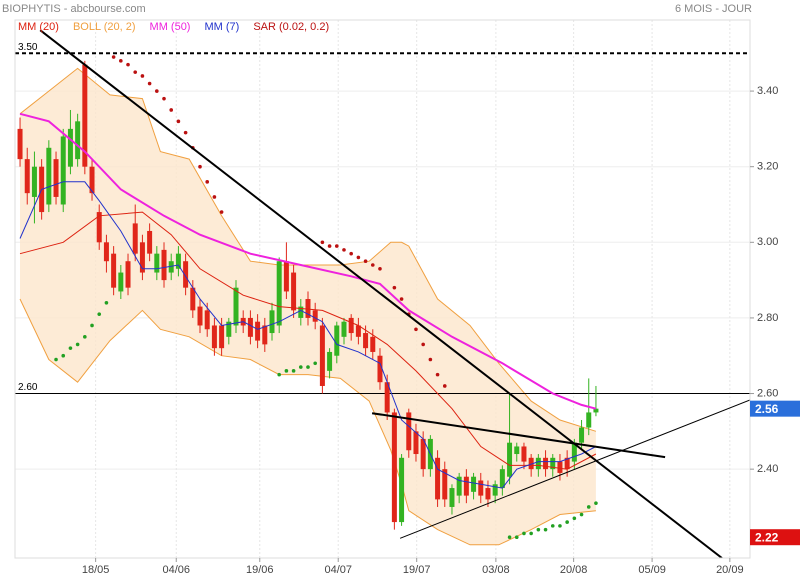  What do you see at coordinates (417, 570) in the screenshot?
I see `x-tick-label: 19/07` at bounding box center [417, 570].